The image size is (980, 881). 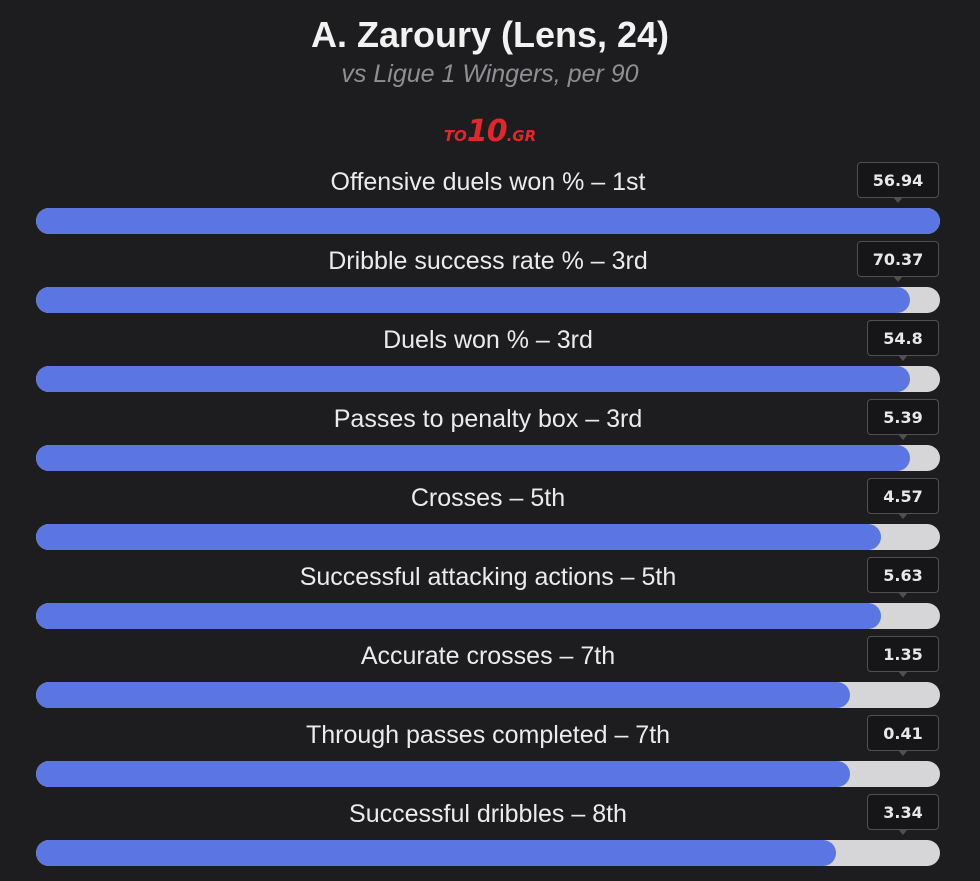 I want to click on chart-subtitle: vs Ligue 1 Wingers, per 90, so click(x=490, y=74).